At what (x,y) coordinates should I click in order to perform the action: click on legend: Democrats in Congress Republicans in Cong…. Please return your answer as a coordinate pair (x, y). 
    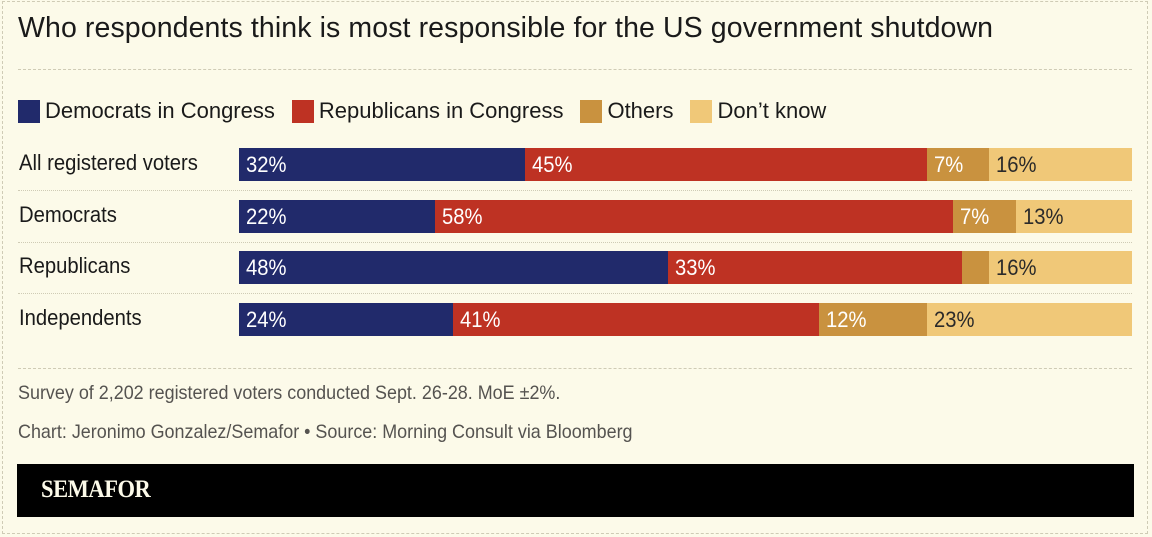
    Looking at the image, I should click on (430, 111).